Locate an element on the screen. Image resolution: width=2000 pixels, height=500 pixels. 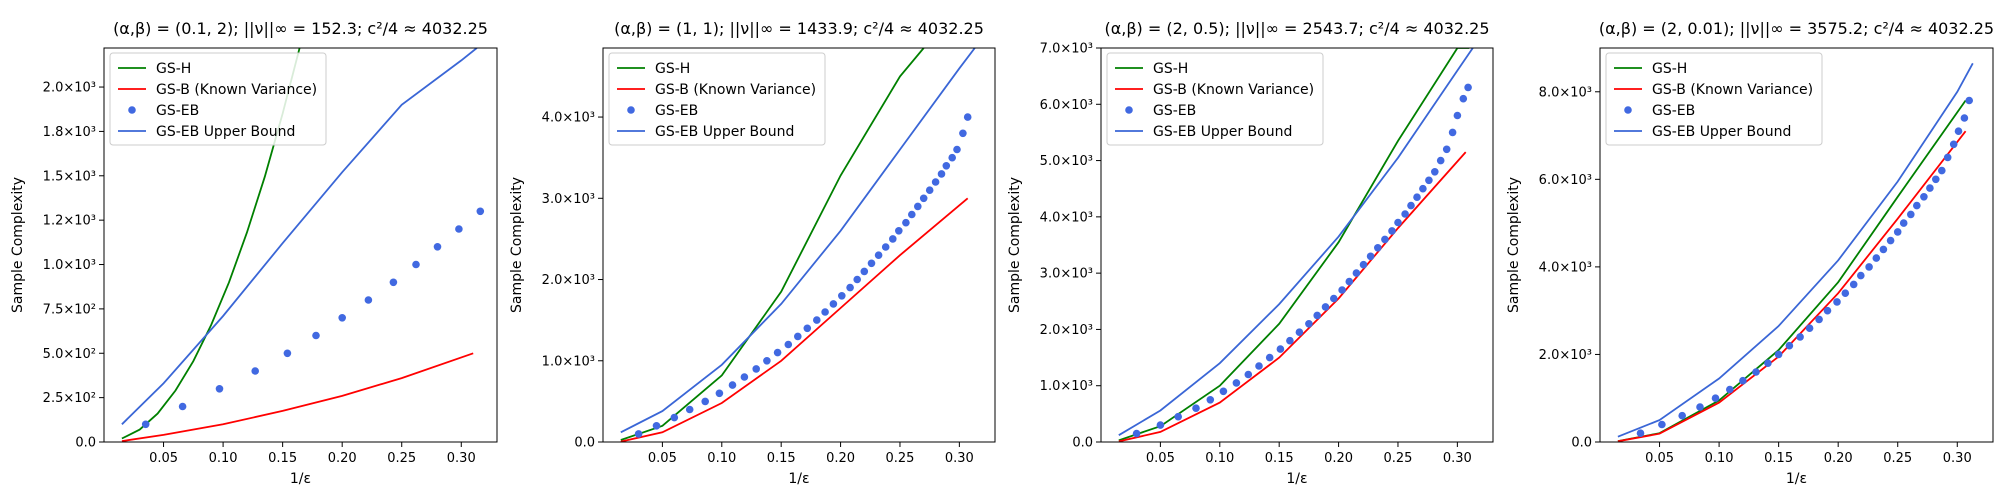
y-tick-label: 1.2×10³ is located at coordinates (69, 221).